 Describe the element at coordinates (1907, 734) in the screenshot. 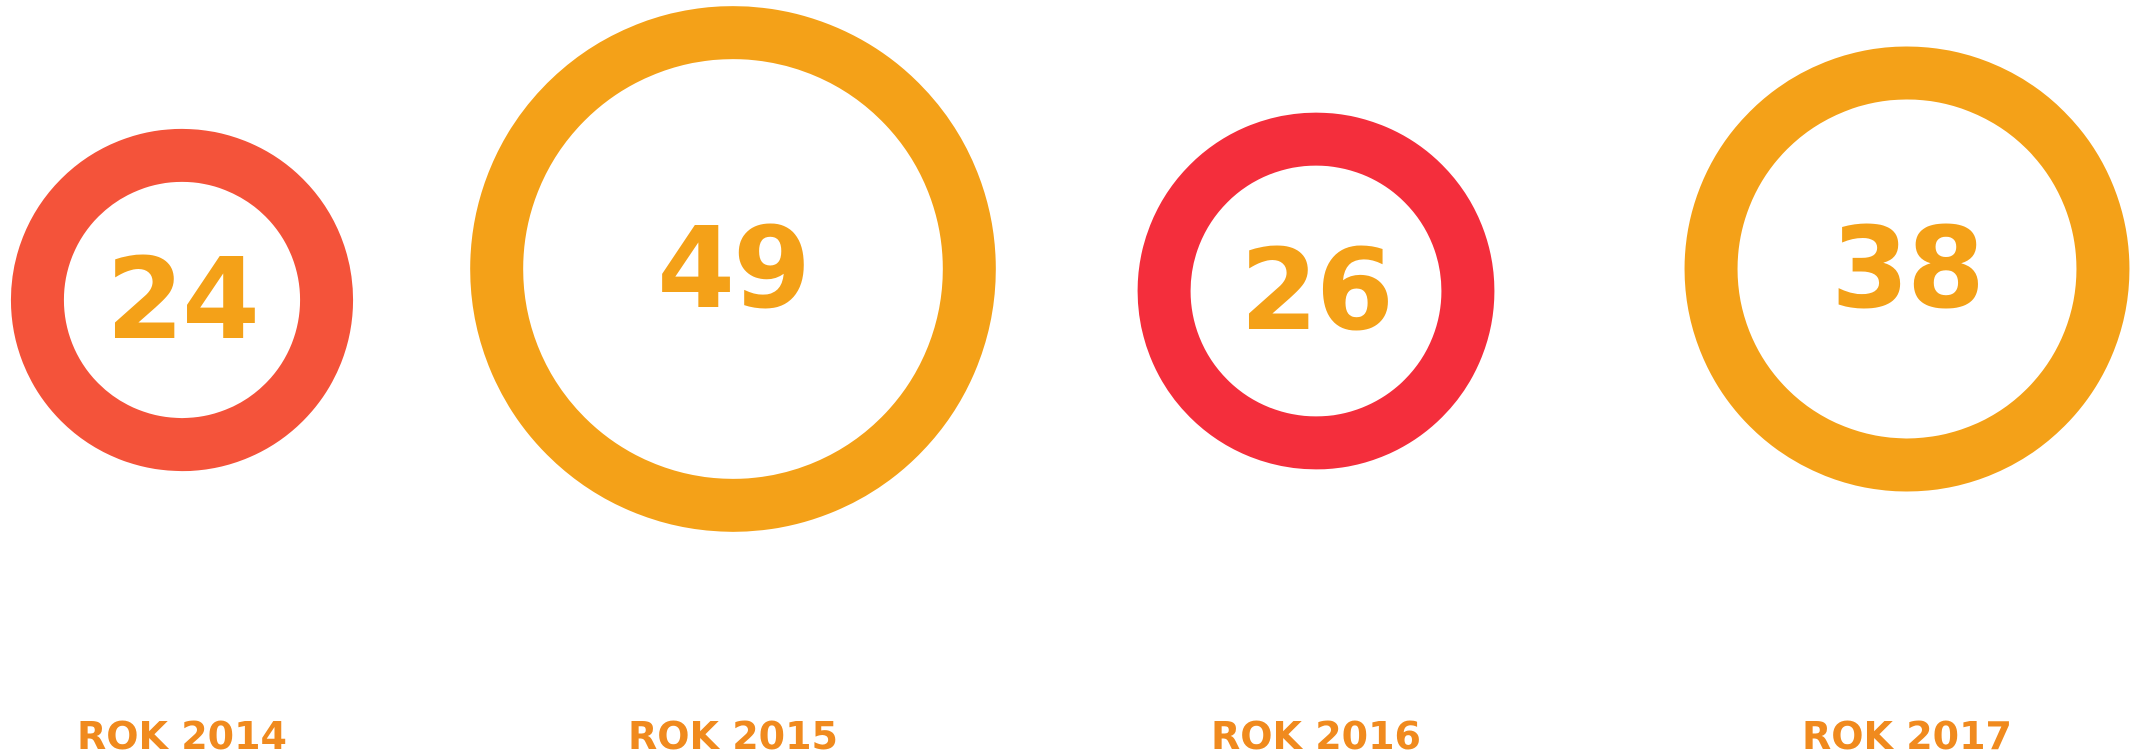

I see `year-label: ROK 2017` at that location.